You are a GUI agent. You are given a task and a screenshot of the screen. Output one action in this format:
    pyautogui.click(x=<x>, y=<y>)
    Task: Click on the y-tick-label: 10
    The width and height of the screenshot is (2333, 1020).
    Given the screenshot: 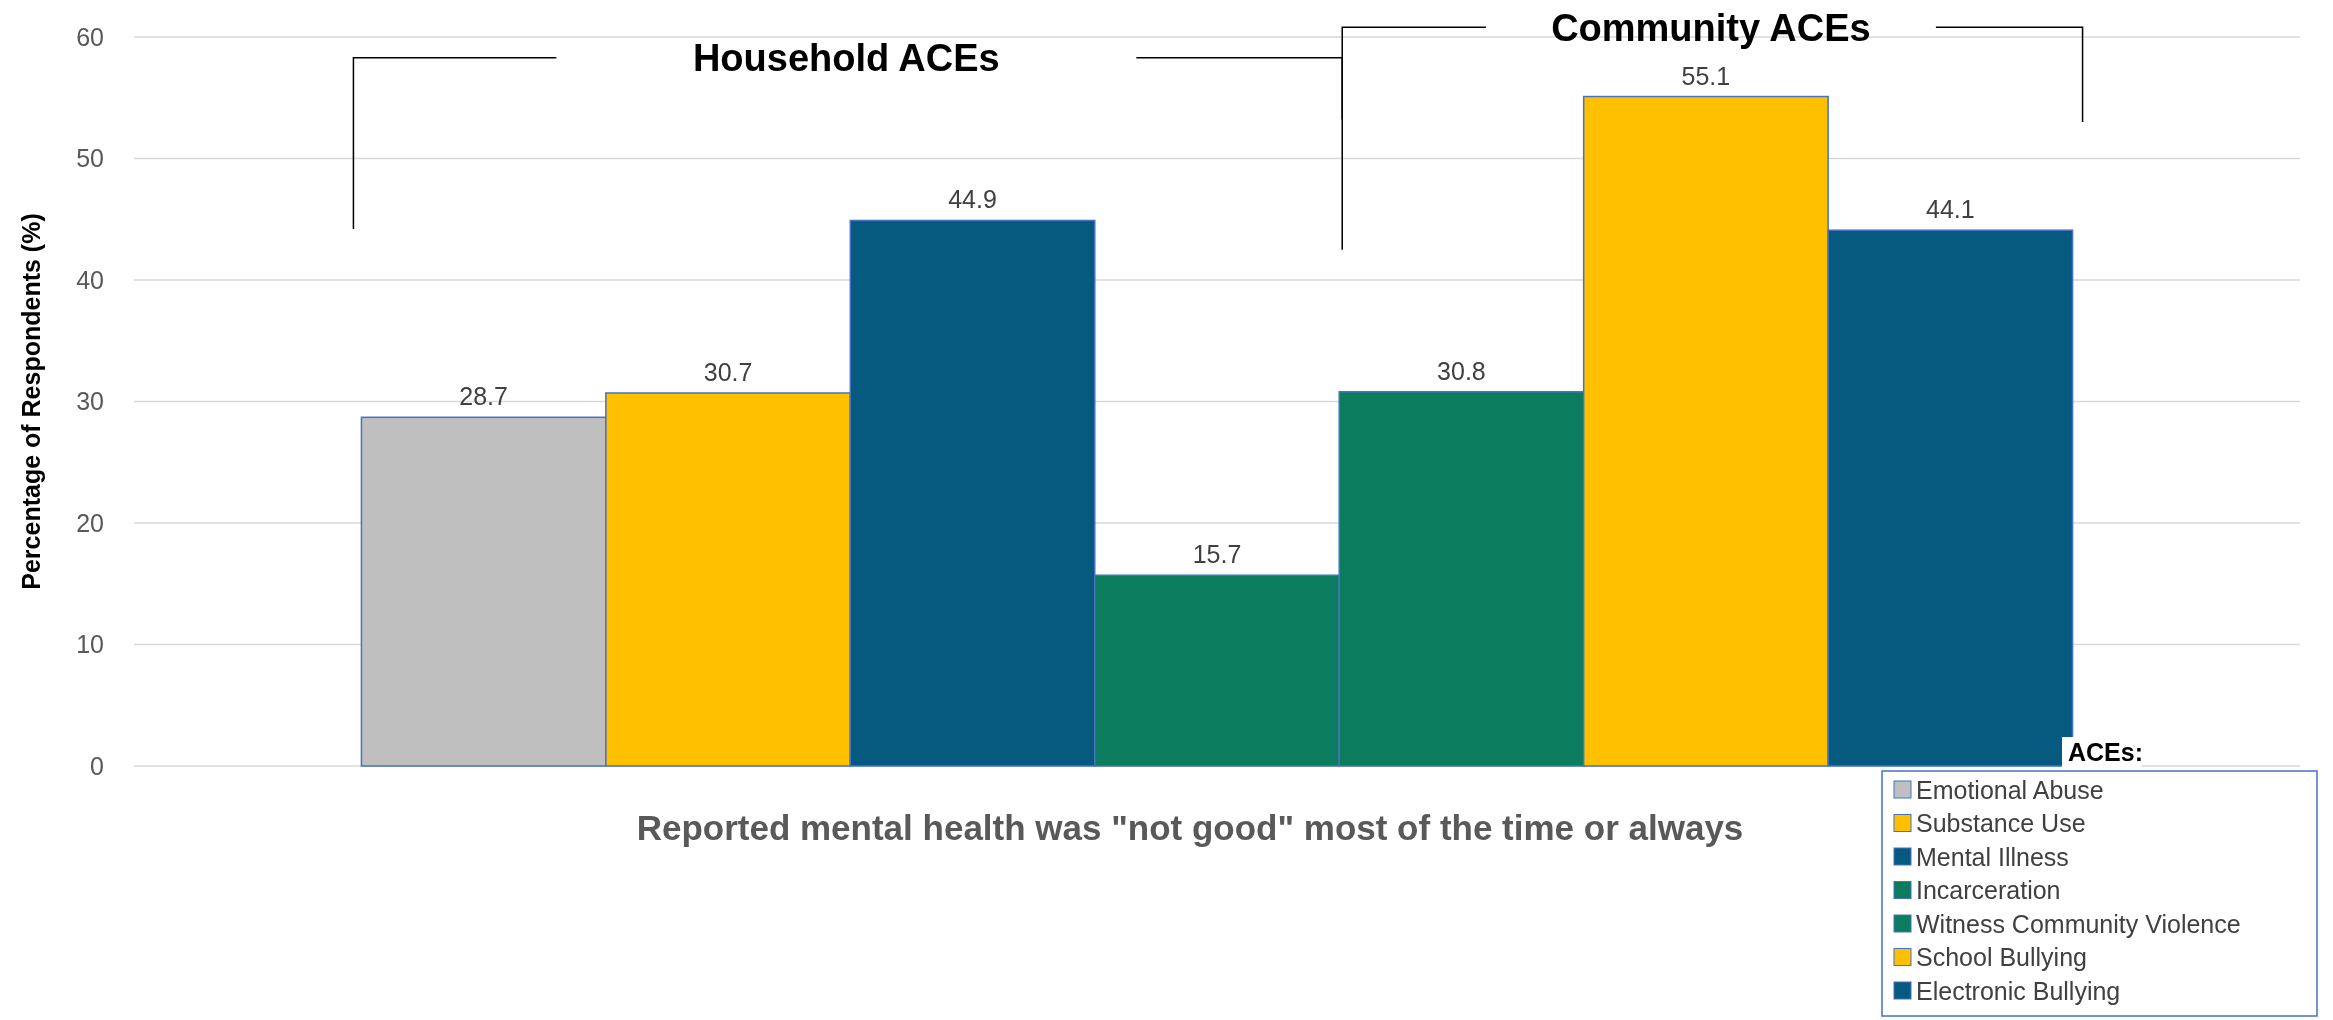 What is the action you would take?
    pyautogui.click(x=90, y=644)
    